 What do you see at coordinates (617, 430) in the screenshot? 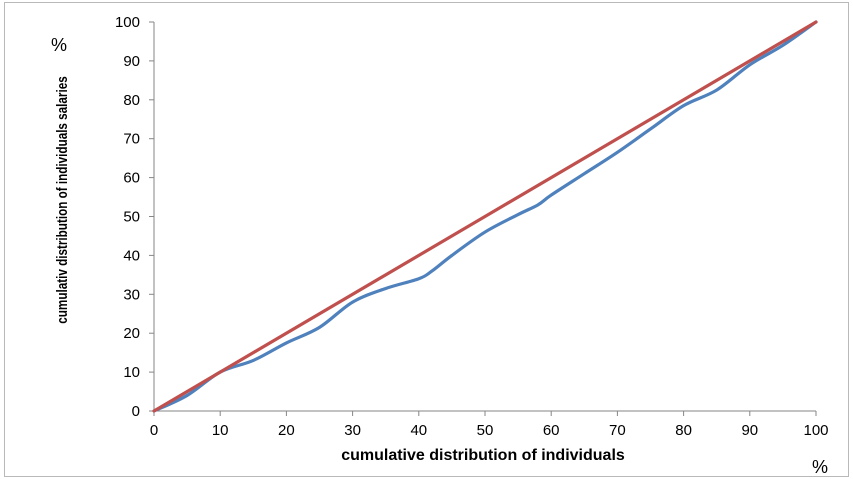
I see `x-tick-label: 70` at bounding box center [617, 430].